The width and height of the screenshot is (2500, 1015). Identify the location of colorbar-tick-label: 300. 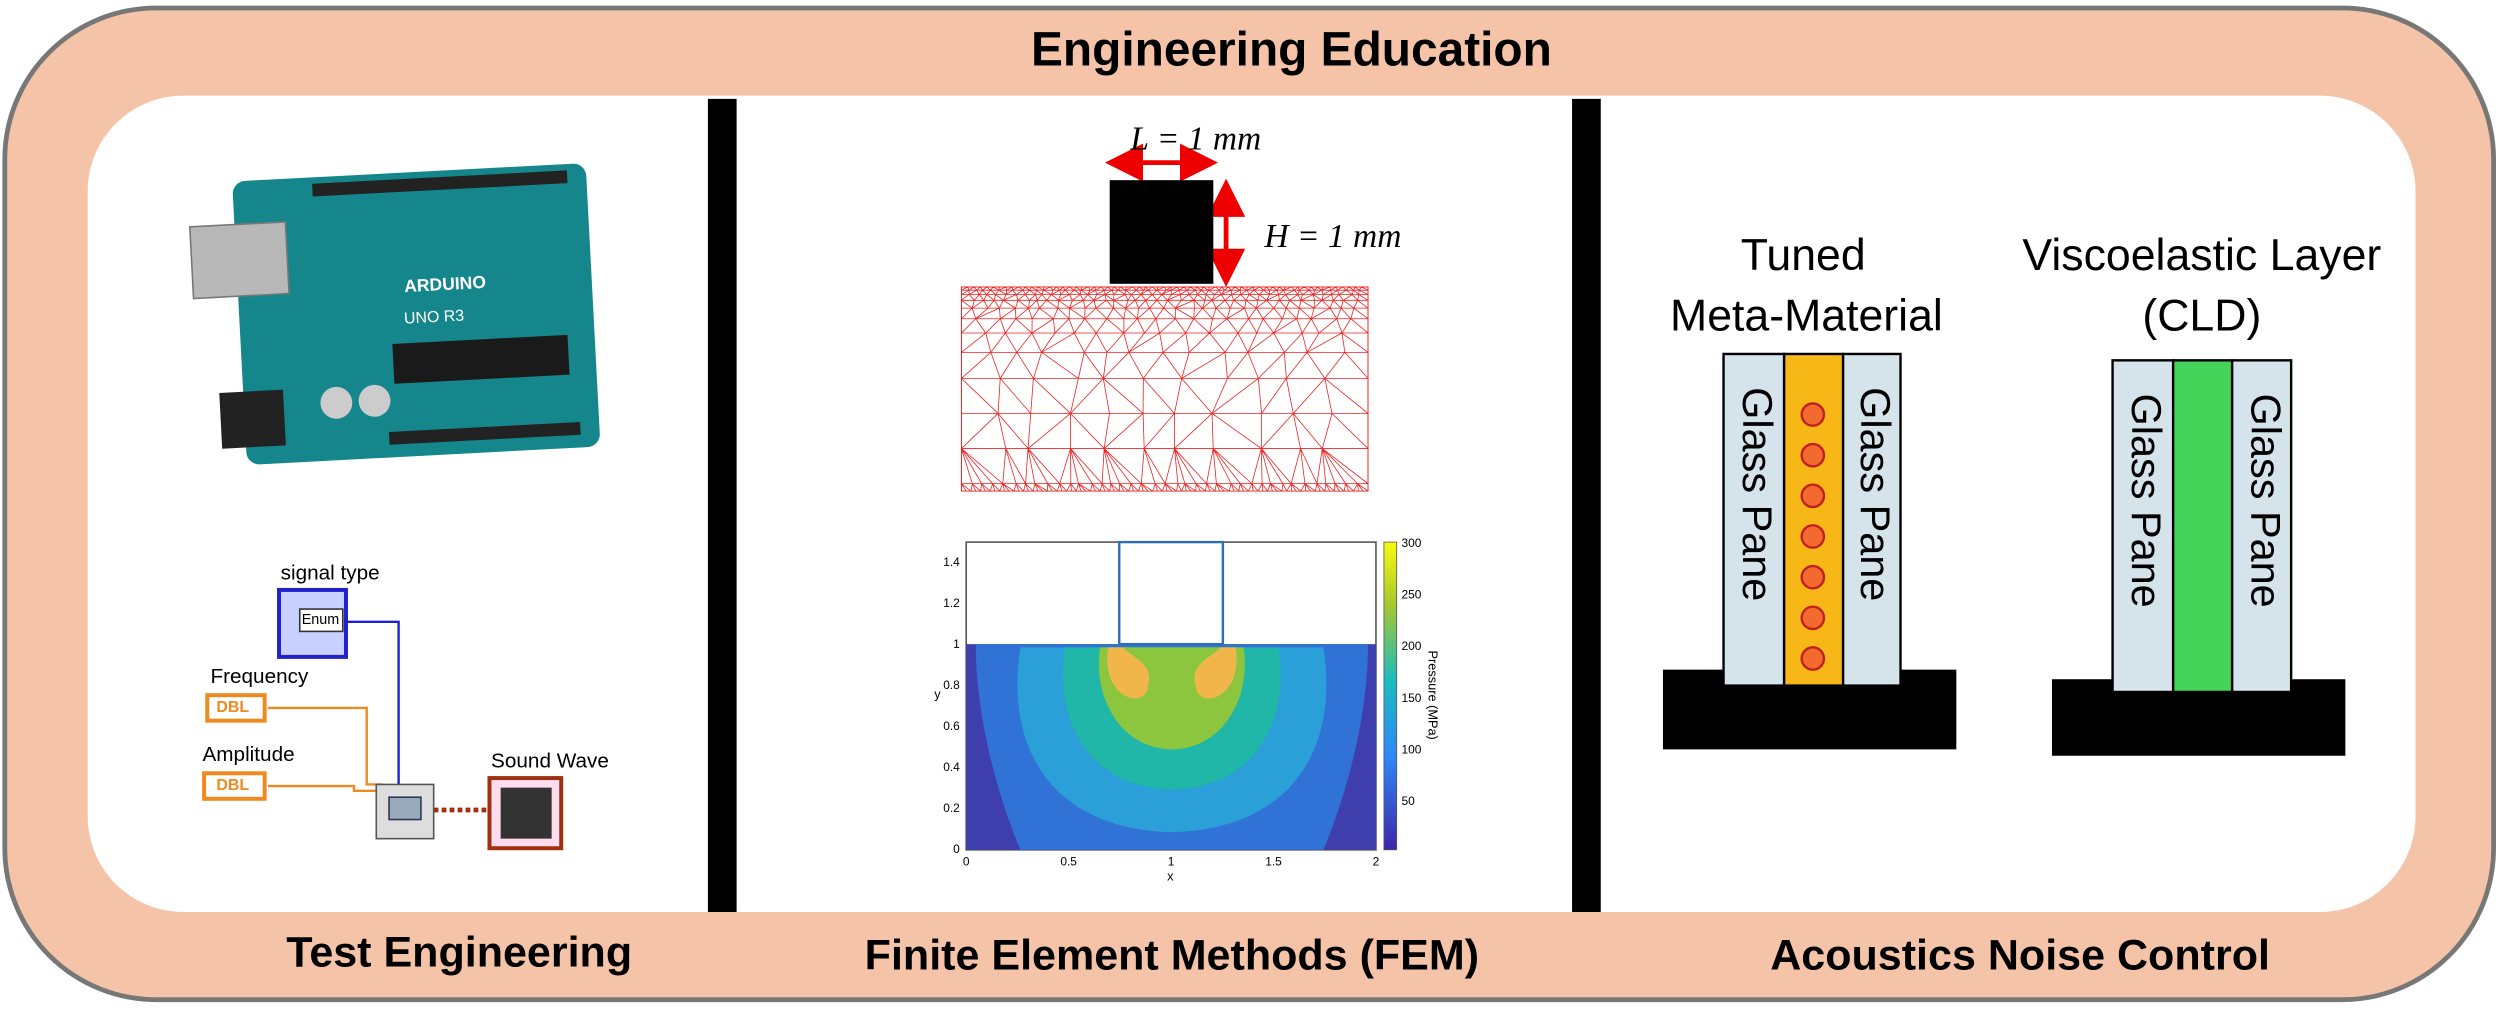
(1411, 543).